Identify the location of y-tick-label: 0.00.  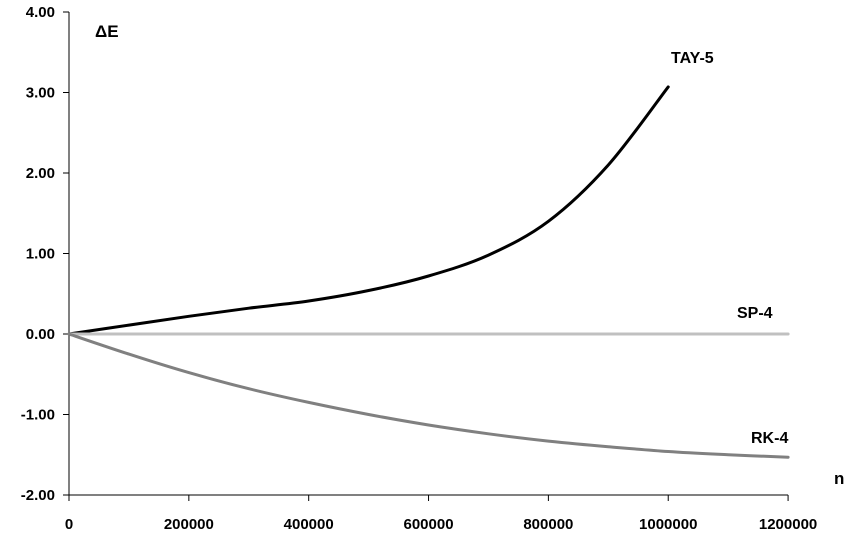
(40, 334).